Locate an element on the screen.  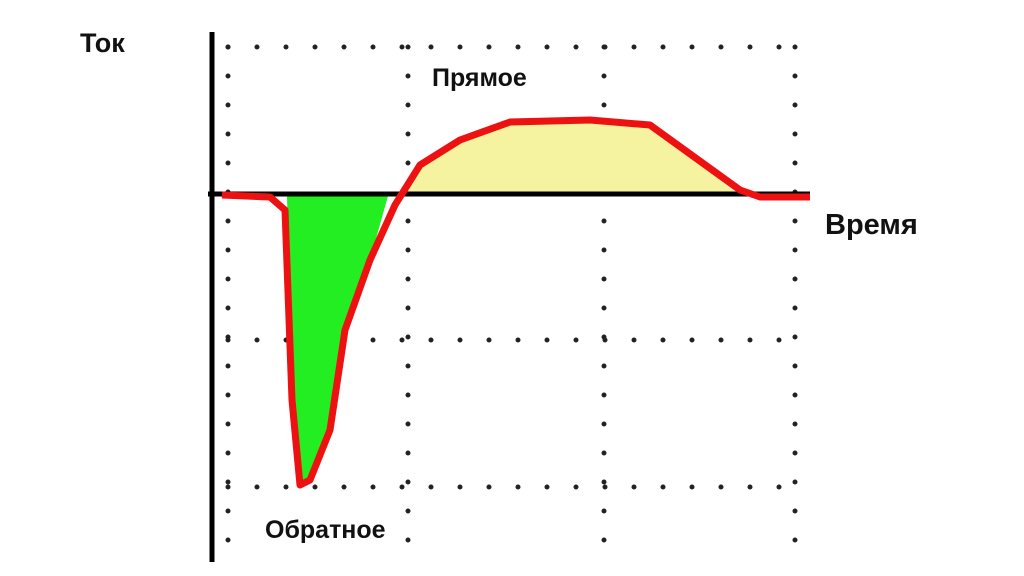
reverse-label: Обратное is located at coordinates (325, 530).